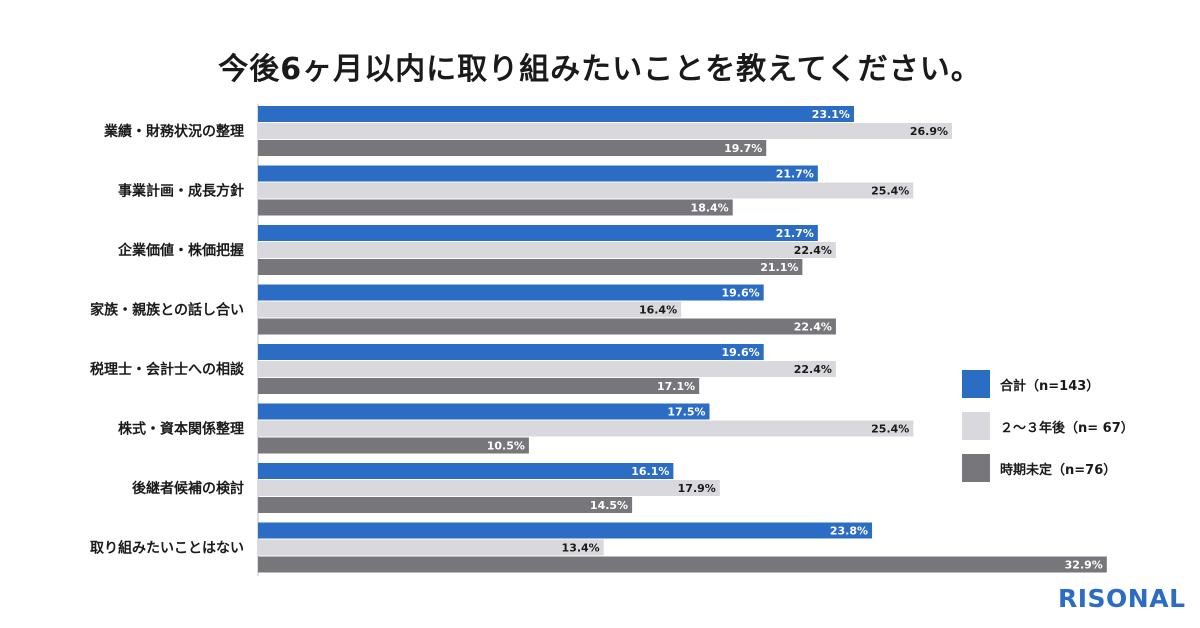 The height and width of the screenshot is (628, 1200). What do you see at coordinates (506, 446) in the screenshot?
I see `data-label: 10.5%` at bounding box center [506, 446].